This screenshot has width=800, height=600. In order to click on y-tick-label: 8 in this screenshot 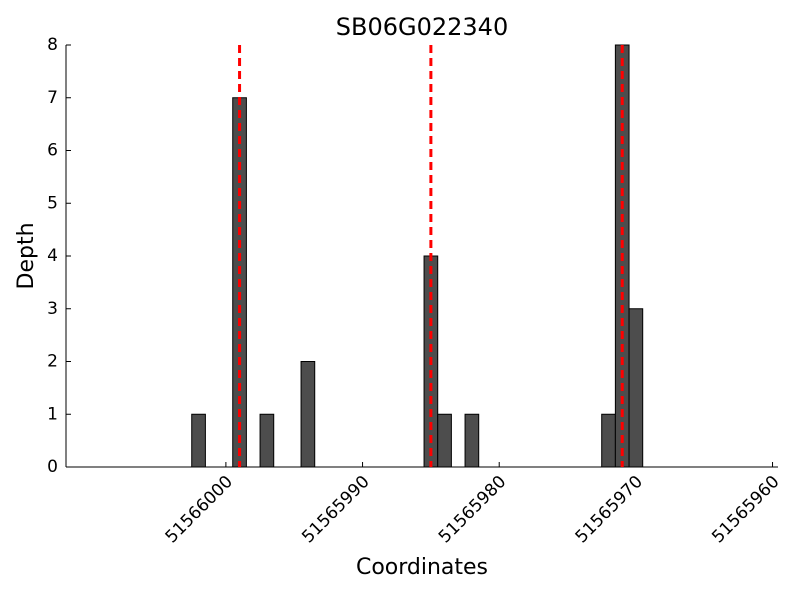, I will do `click(52, 45)`.